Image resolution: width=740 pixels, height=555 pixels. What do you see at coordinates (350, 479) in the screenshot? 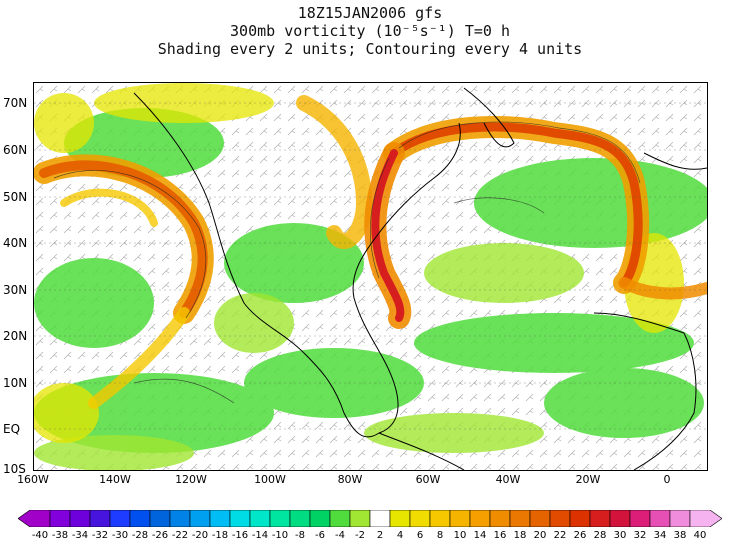
I see `lon-label-80w: 80W` at bounding box center [350, 479].